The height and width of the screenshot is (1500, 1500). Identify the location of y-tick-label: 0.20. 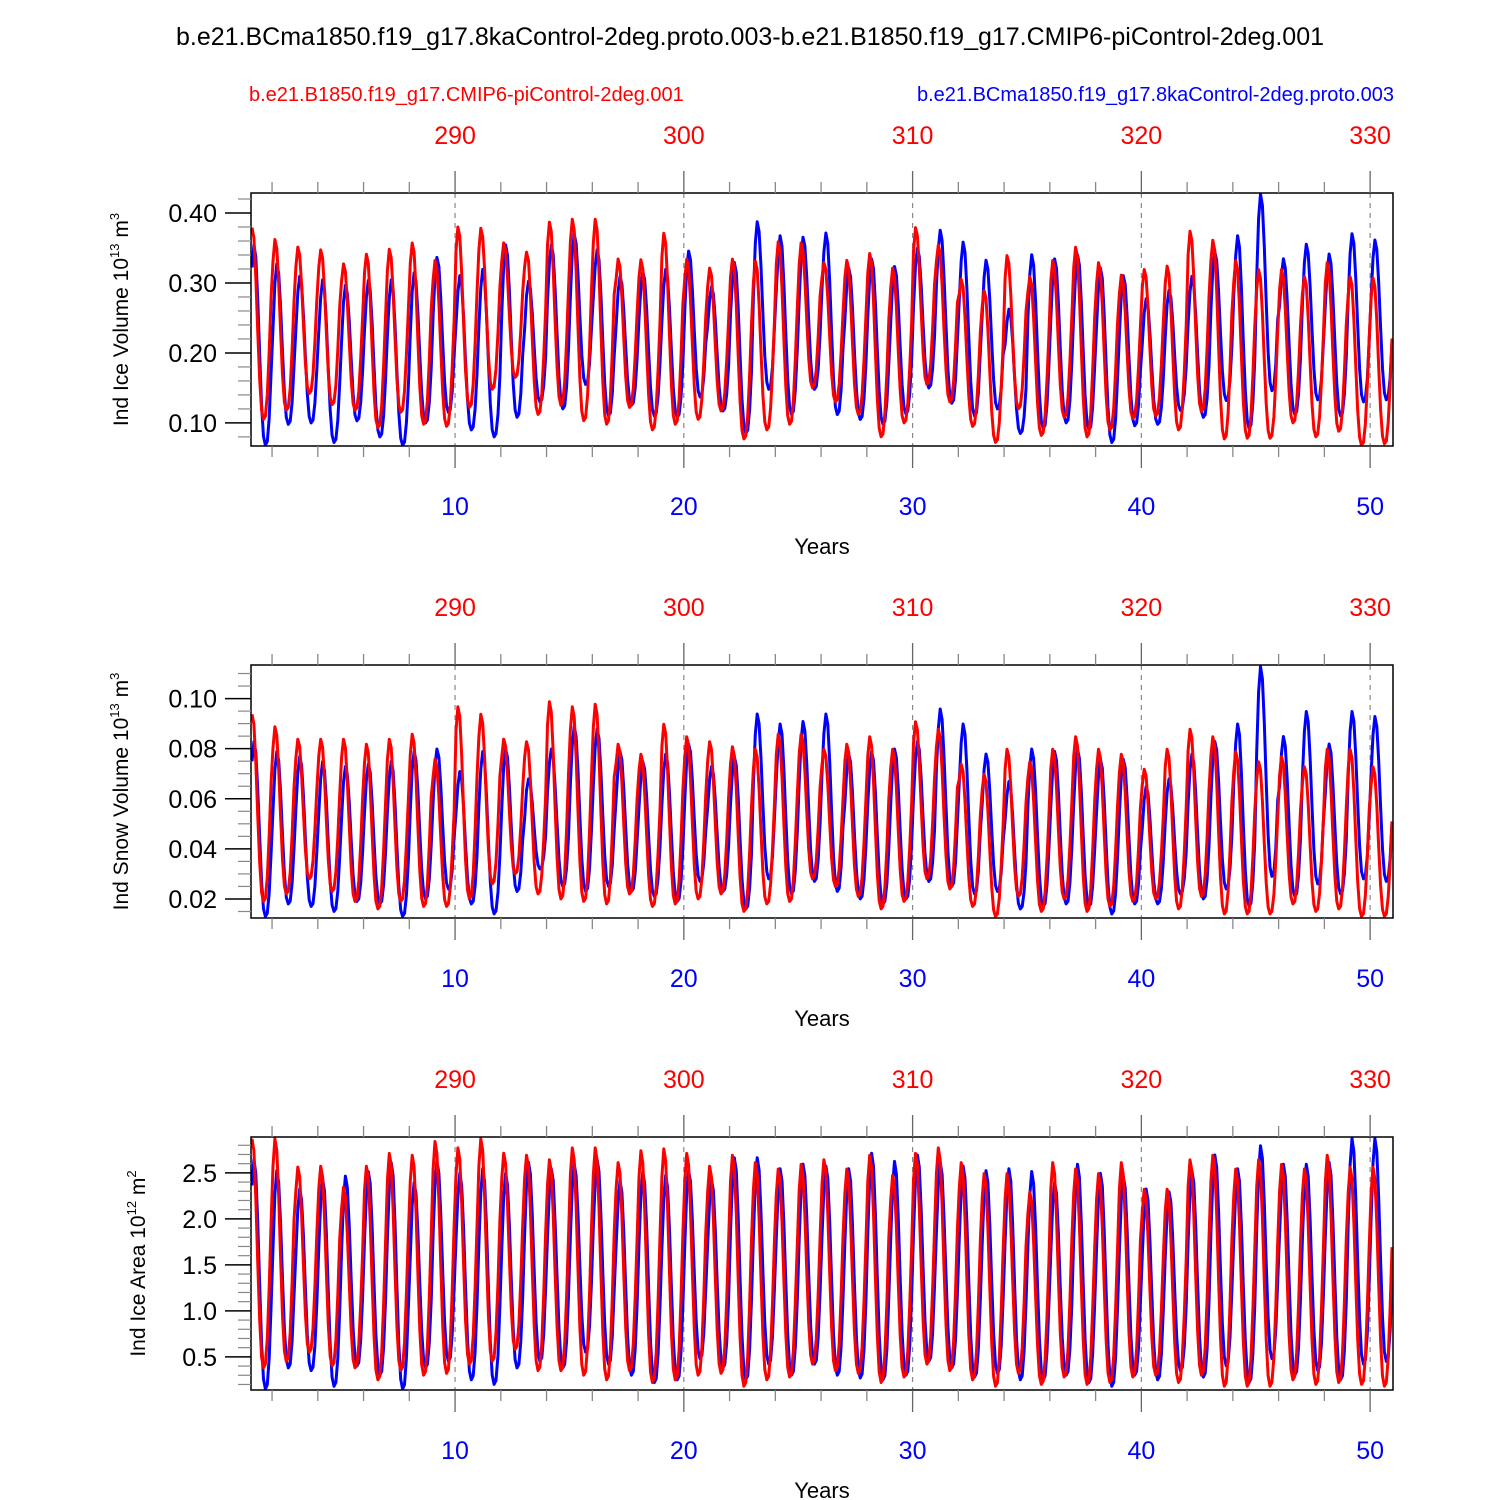
(192, 354).